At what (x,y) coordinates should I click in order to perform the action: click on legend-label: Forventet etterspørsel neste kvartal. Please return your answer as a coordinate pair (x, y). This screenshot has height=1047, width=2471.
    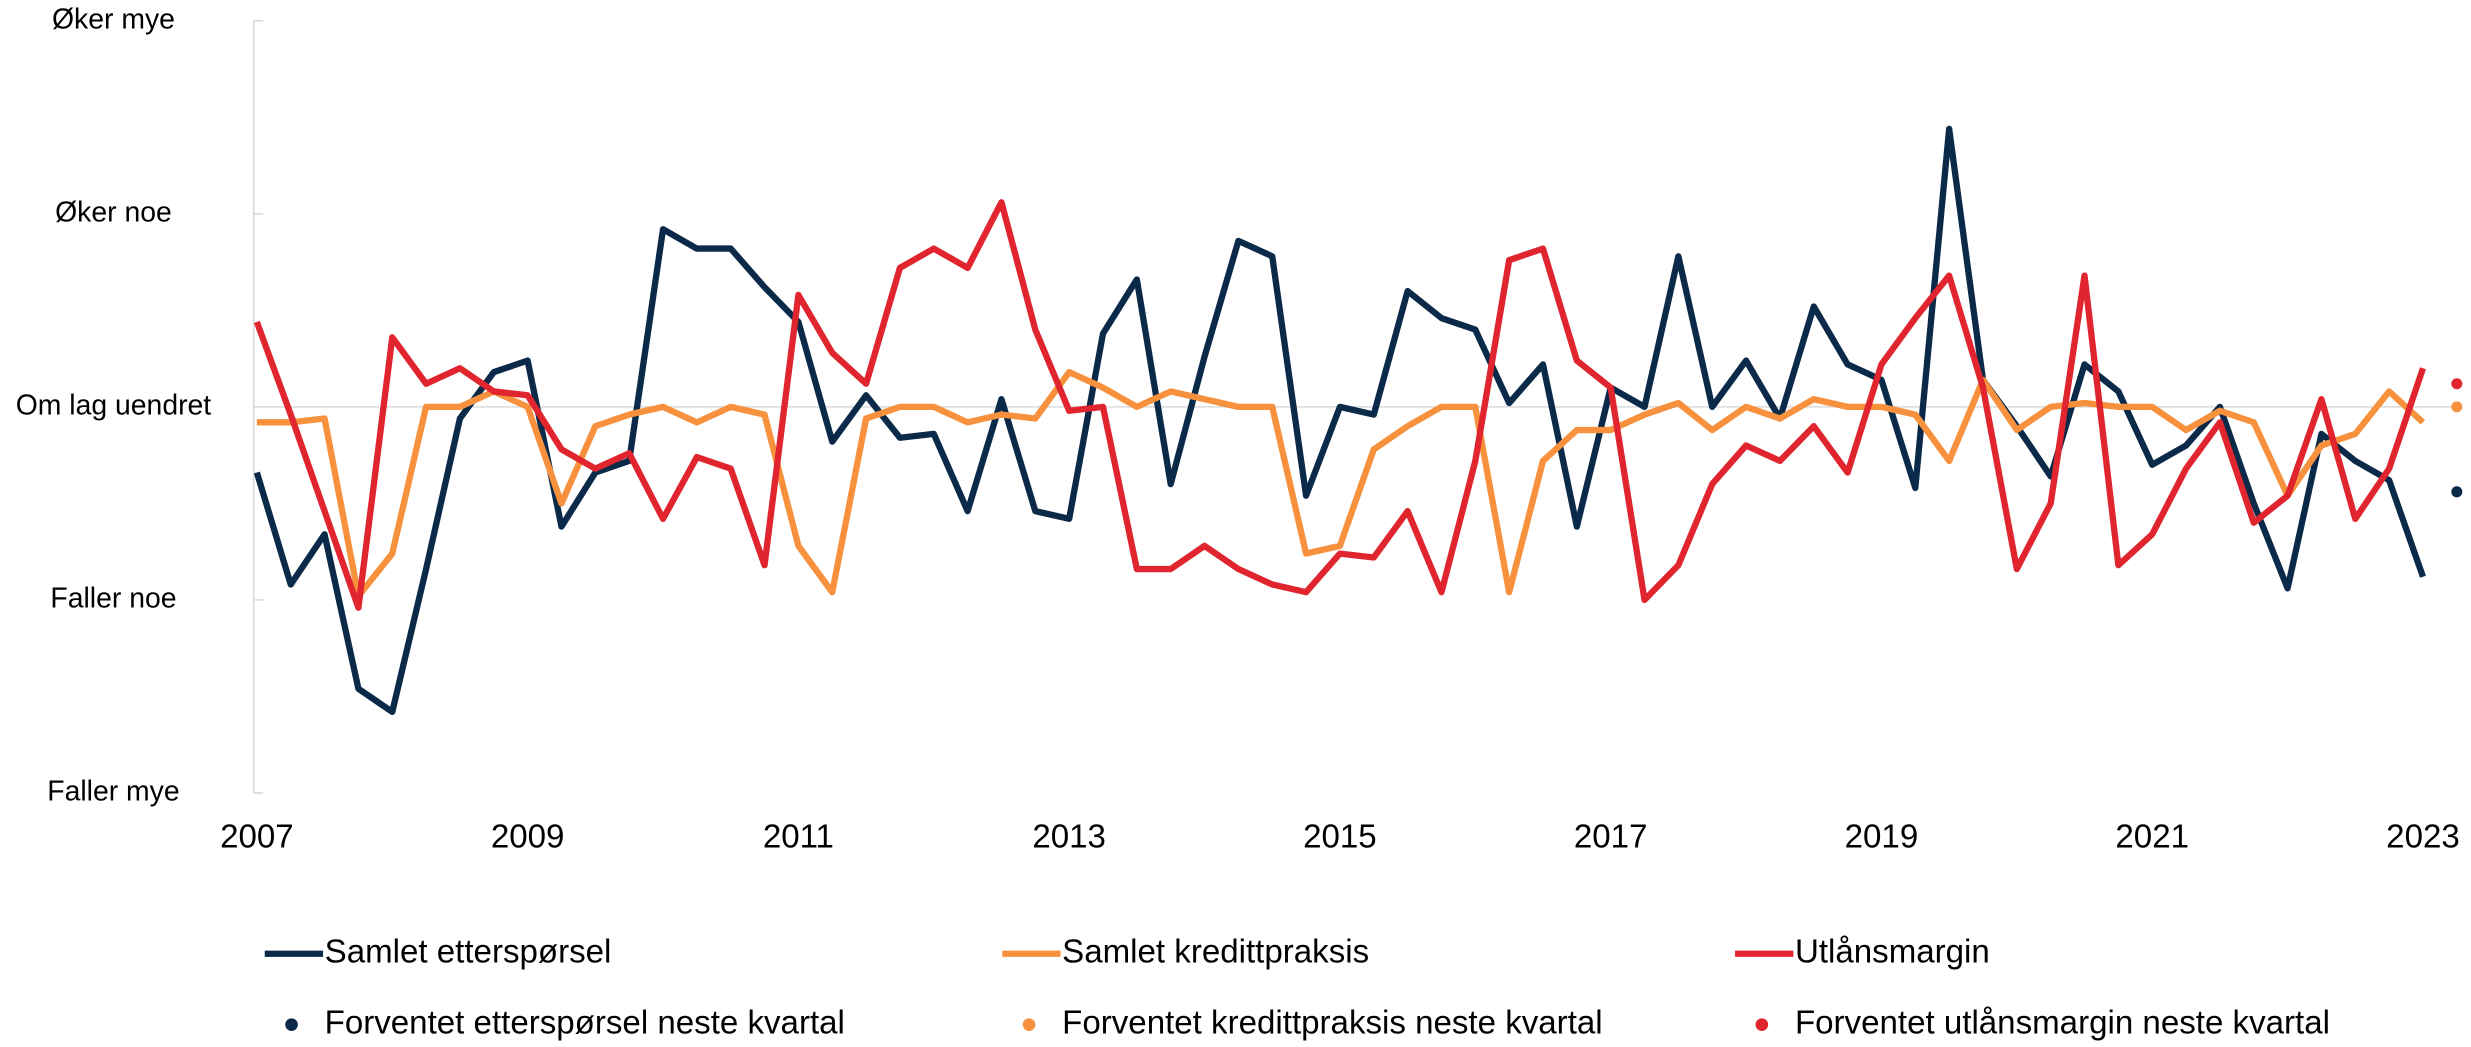
    Looking at the image, I should click on (585, 1022).